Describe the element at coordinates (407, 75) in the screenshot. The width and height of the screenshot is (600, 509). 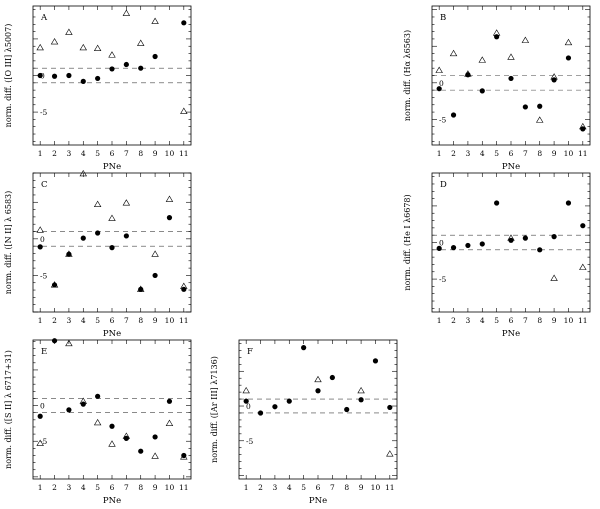
I see `y-axis-label: norm. diff. (Hα λ6563)` at that location.